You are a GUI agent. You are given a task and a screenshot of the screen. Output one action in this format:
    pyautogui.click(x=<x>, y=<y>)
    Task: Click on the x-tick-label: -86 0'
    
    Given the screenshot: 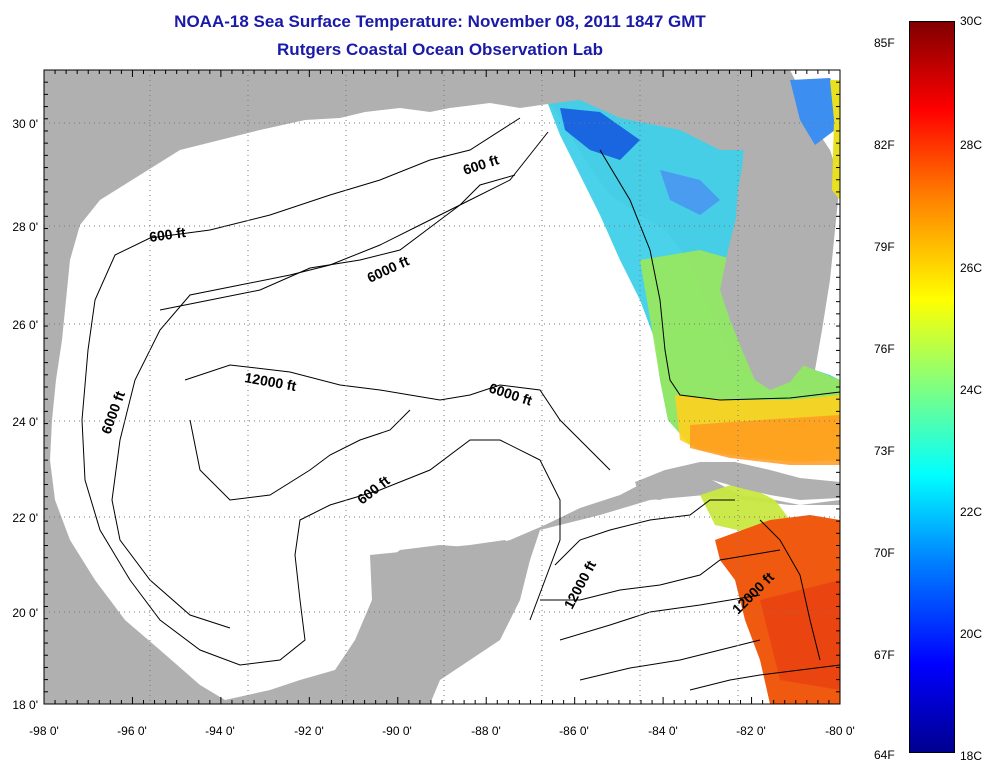 What is the action you would take?
    pyautogui.click(x=574, y=731)
    